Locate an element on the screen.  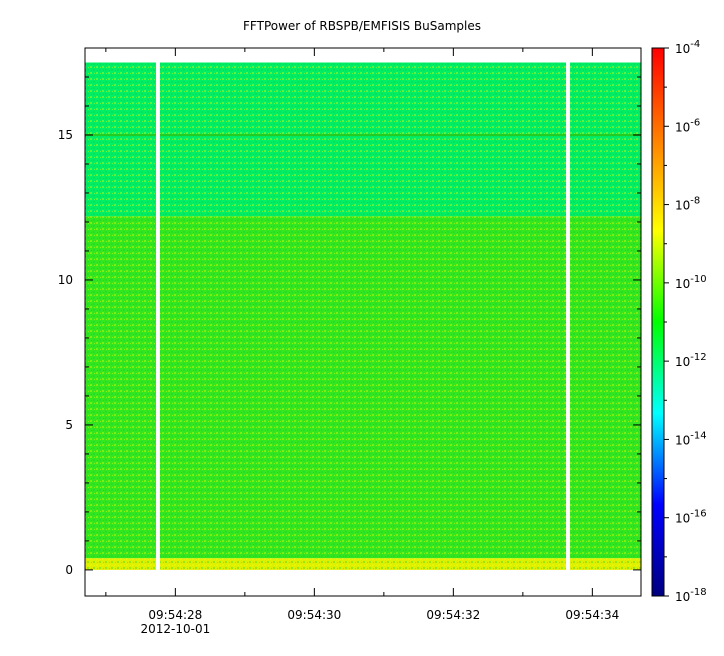
x-tick-label-0: 09:54:28 is located at coordinates (175, 615).